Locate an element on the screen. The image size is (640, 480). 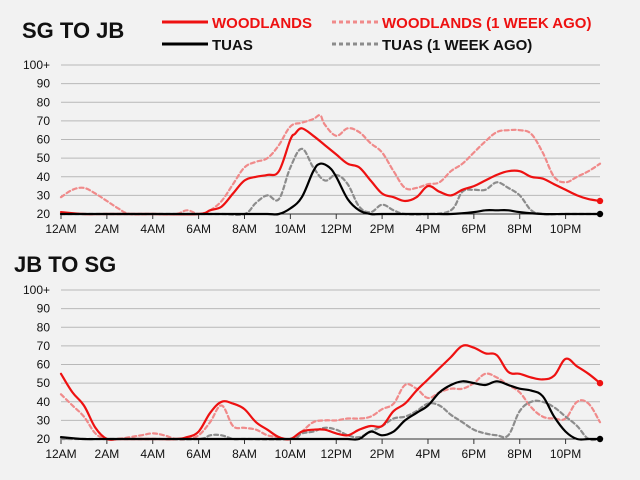
legend-label-woodlands: WOODLANDS is located at coordinates (262, 23).